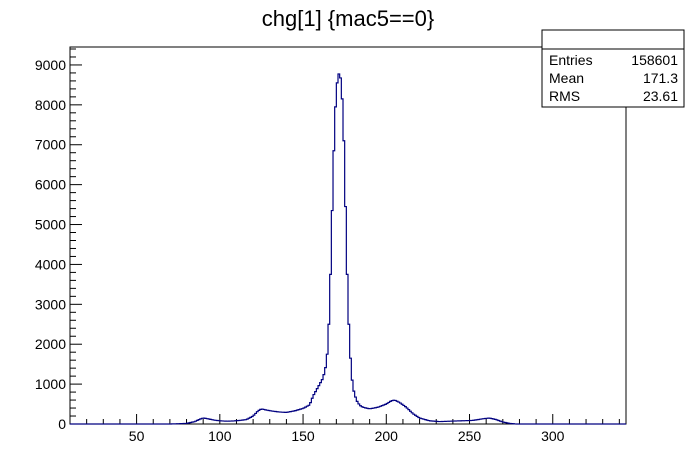  What do you see at coordinates (220, 436) in the screenshot?
I see `x-tick-label: 100` at bounding box center [220, 436].